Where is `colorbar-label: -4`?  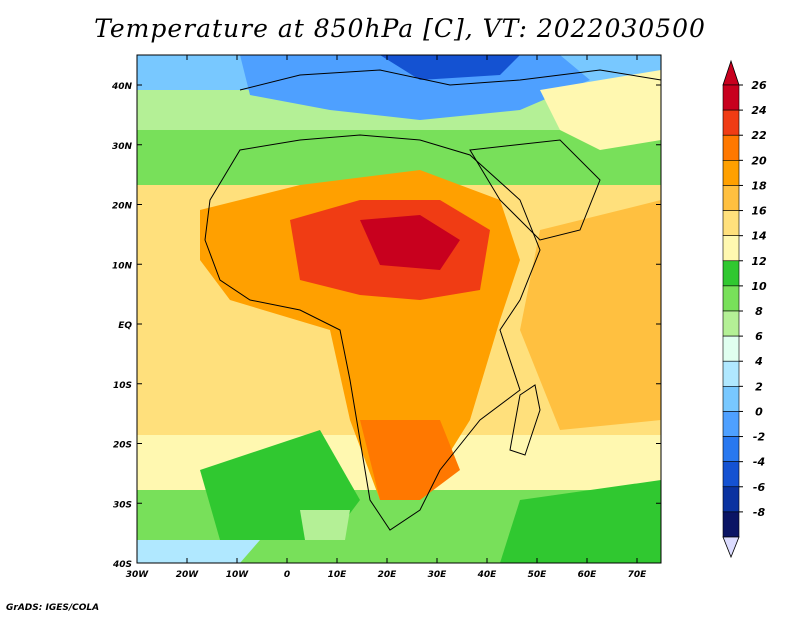
colorbar-label: -4 is located at coordinates (759, 462).